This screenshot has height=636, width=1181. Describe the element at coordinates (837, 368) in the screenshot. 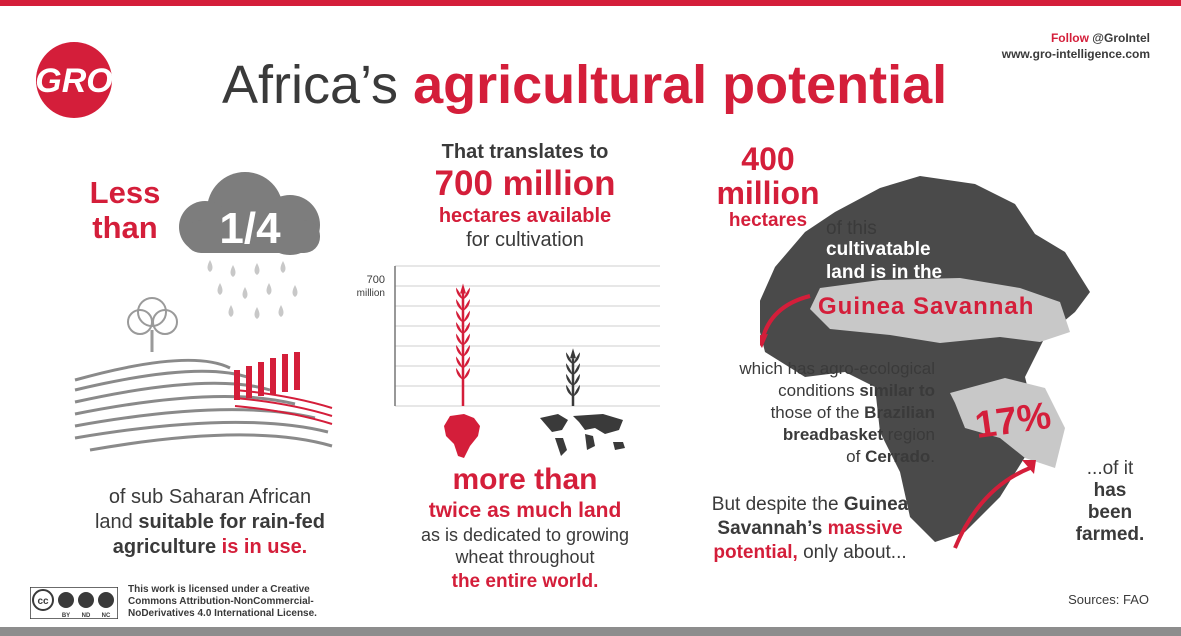

I see `which-line1: which has agro-ecological` at that location.